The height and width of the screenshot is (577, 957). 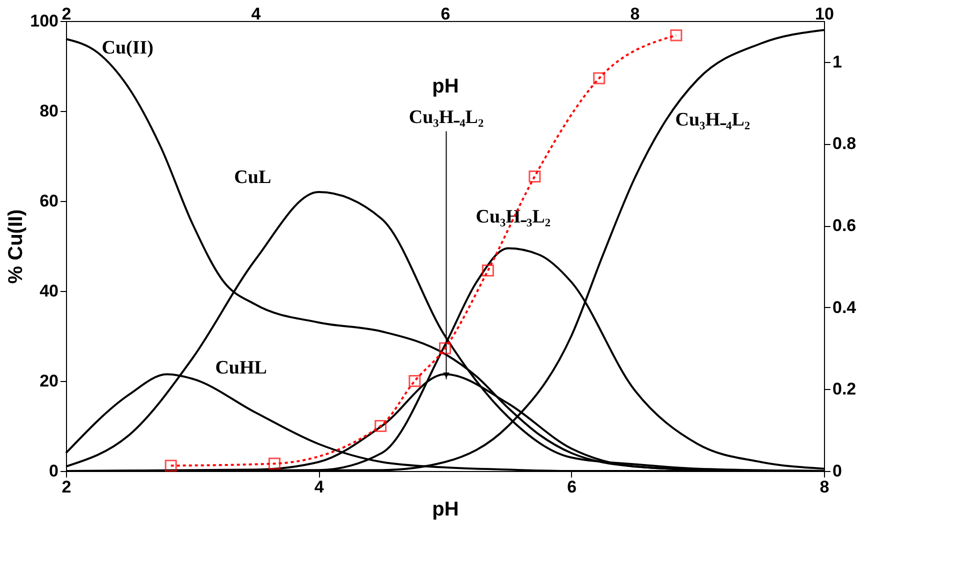 I want to click on y-tick-label: 100, so click(x=44, y=21).